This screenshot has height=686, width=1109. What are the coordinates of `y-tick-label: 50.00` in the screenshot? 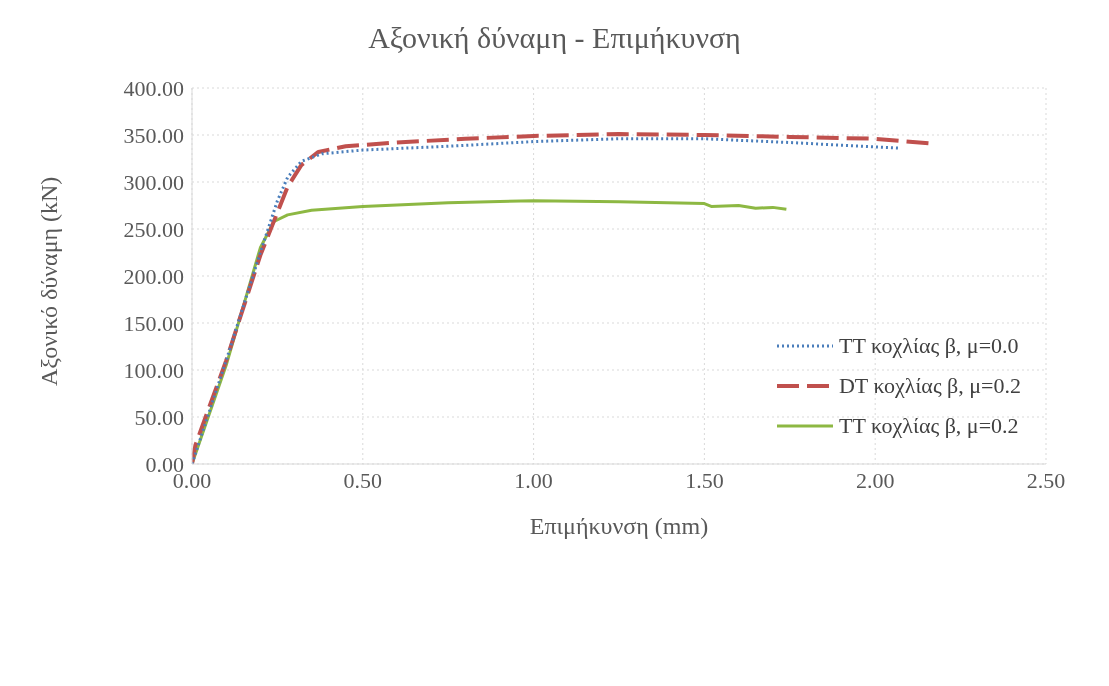 It's located at (159, 417).